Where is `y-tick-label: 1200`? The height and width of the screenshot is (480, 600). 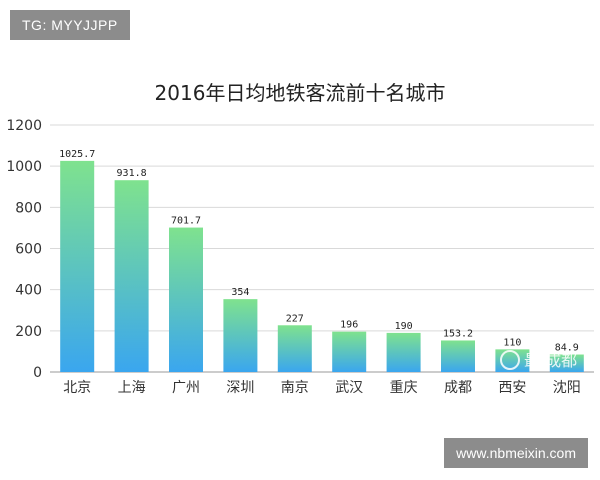 y-tick-label: 1200 is located at coordinates (24, 126).